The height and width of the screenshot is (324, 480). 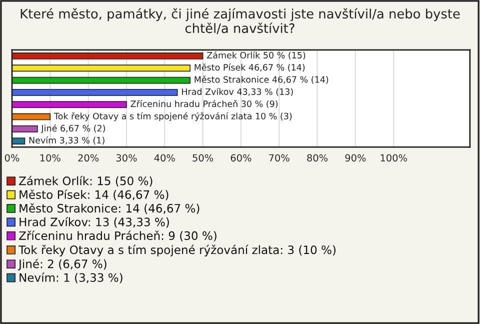 I want to click on legend-label: Zříceninu hradu Prácheň: 9 (30 %), so click(x=117, y=236).